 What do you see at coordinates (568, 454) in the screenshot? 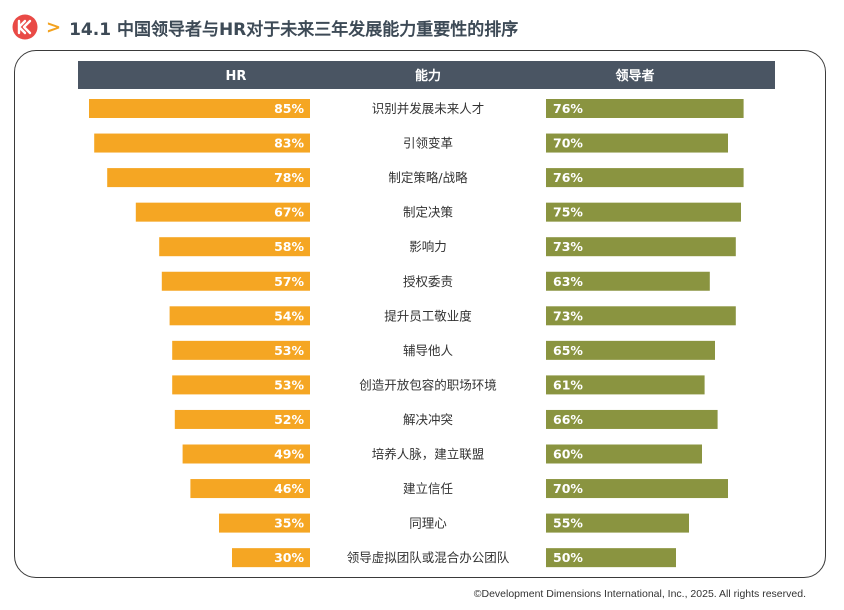
I see `leader-value-label: 60%` at bounding box center [568, 454].